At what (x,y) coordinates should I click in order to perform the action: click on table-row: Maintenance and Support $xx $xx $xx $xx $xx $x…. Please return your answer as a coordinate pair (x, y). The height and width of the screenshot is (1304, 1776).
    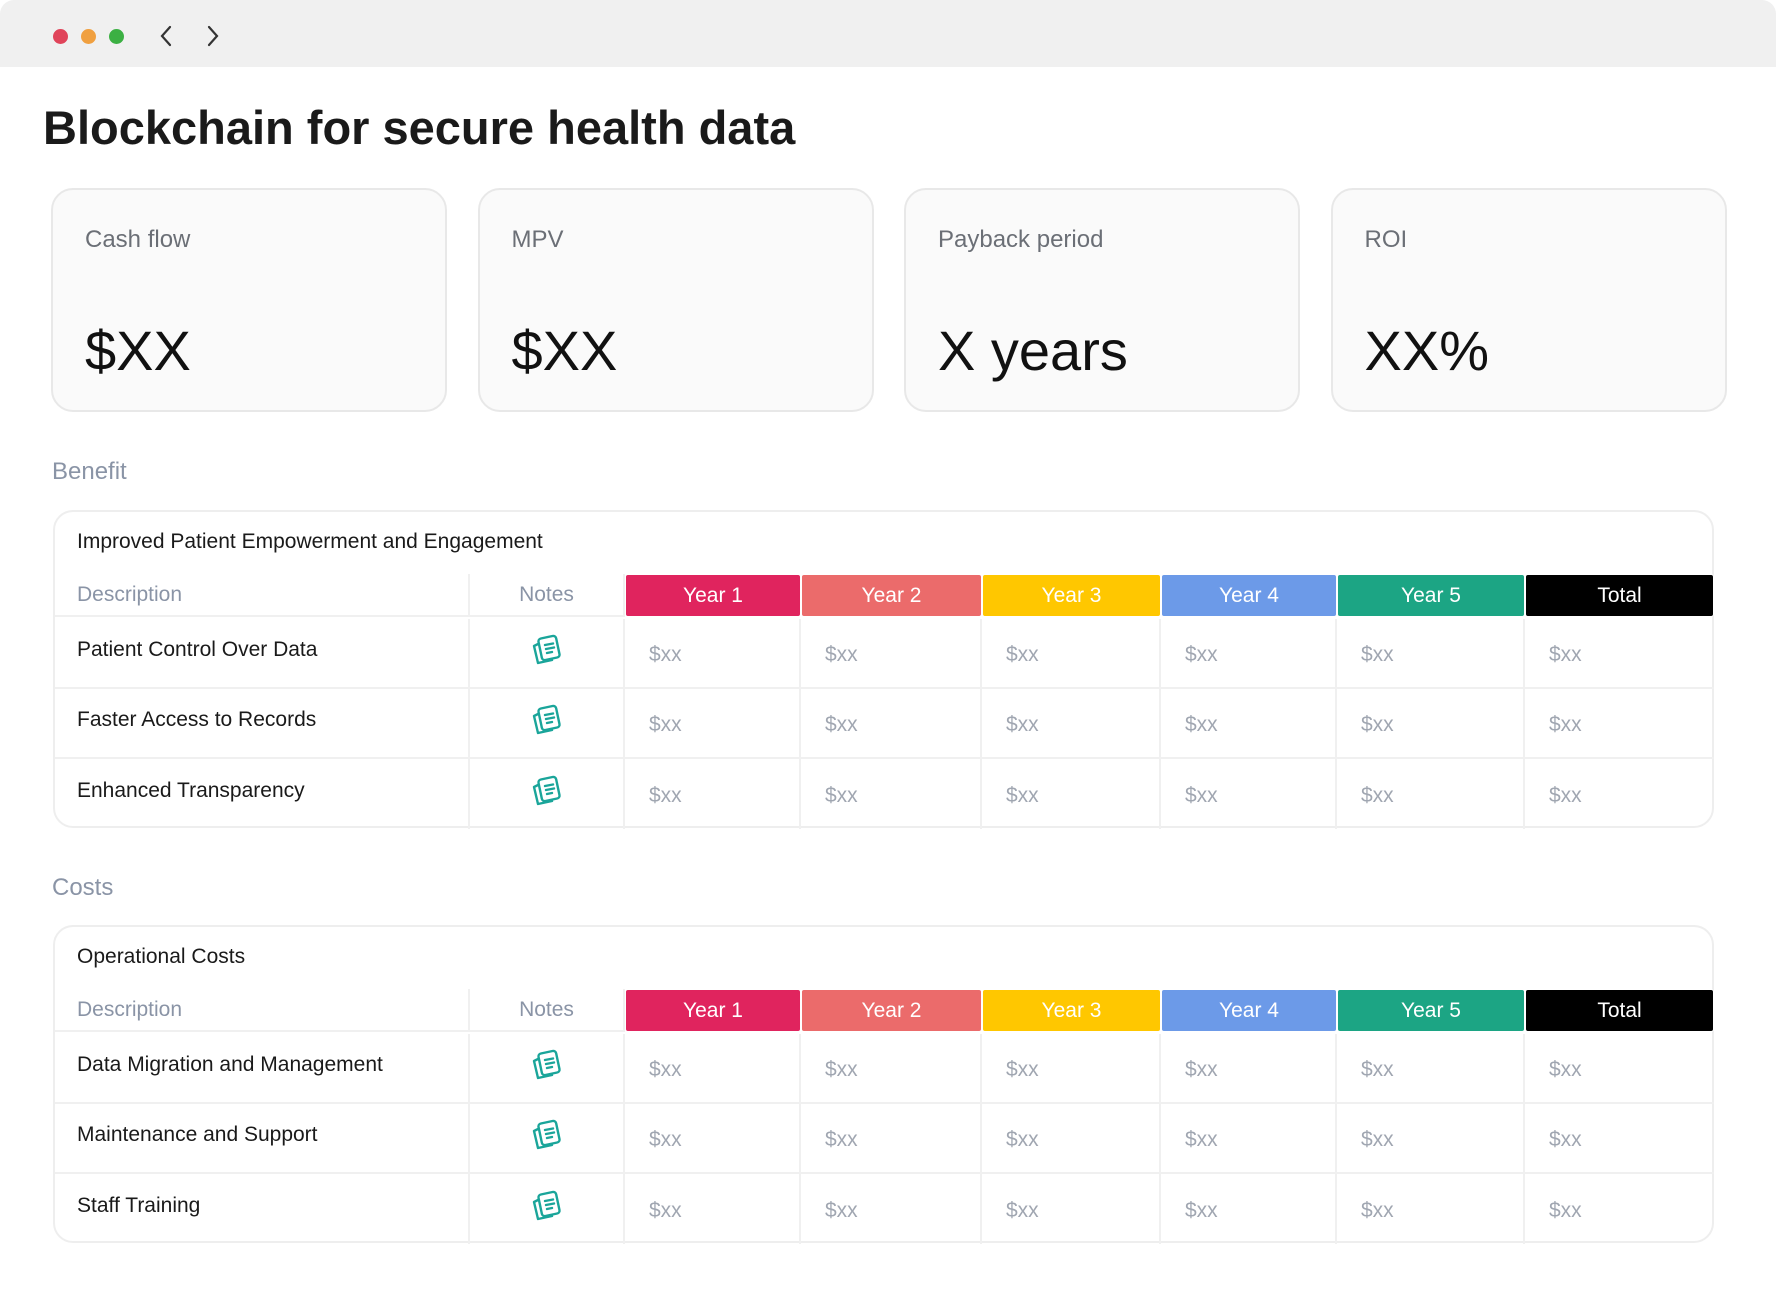
    Looking at the image, I should click on (884, 1139).